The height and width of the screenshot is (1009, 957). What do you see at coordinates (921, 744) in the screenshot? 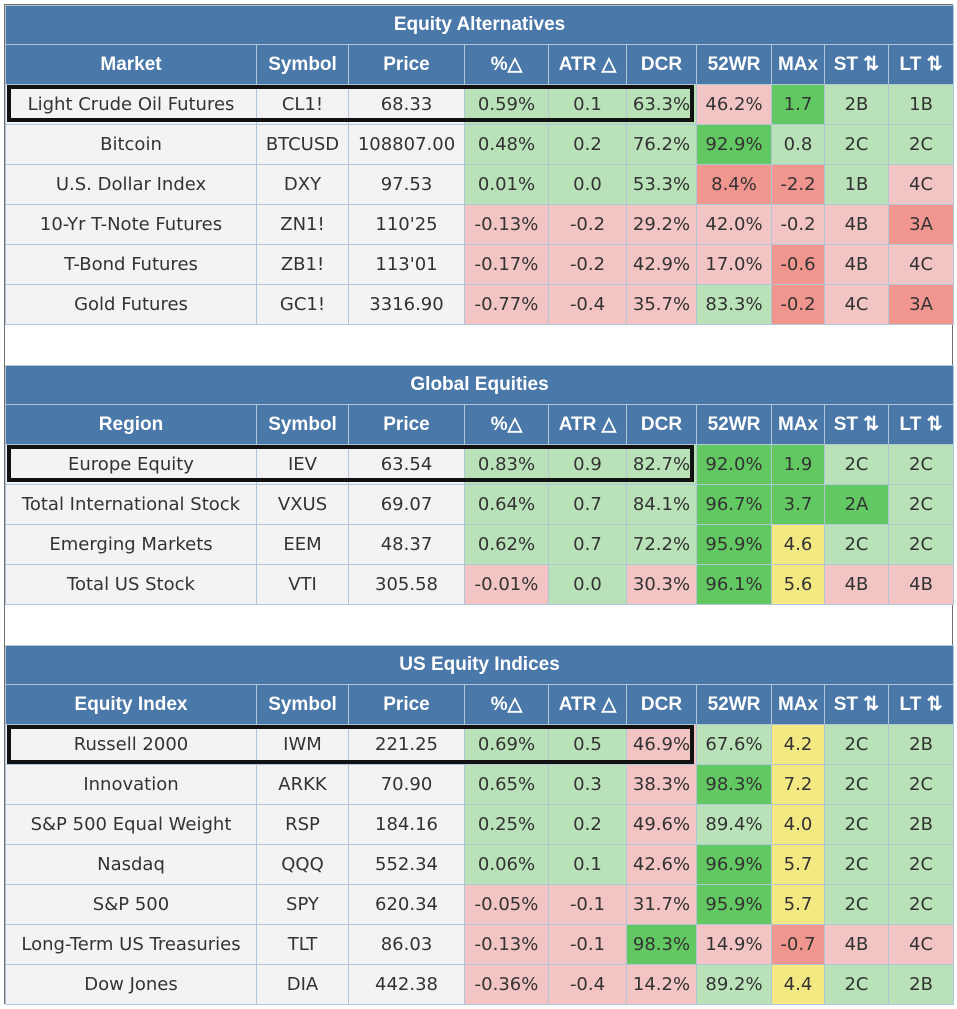
I see `lt-cell: 2B` at bounding box center [921, 744].